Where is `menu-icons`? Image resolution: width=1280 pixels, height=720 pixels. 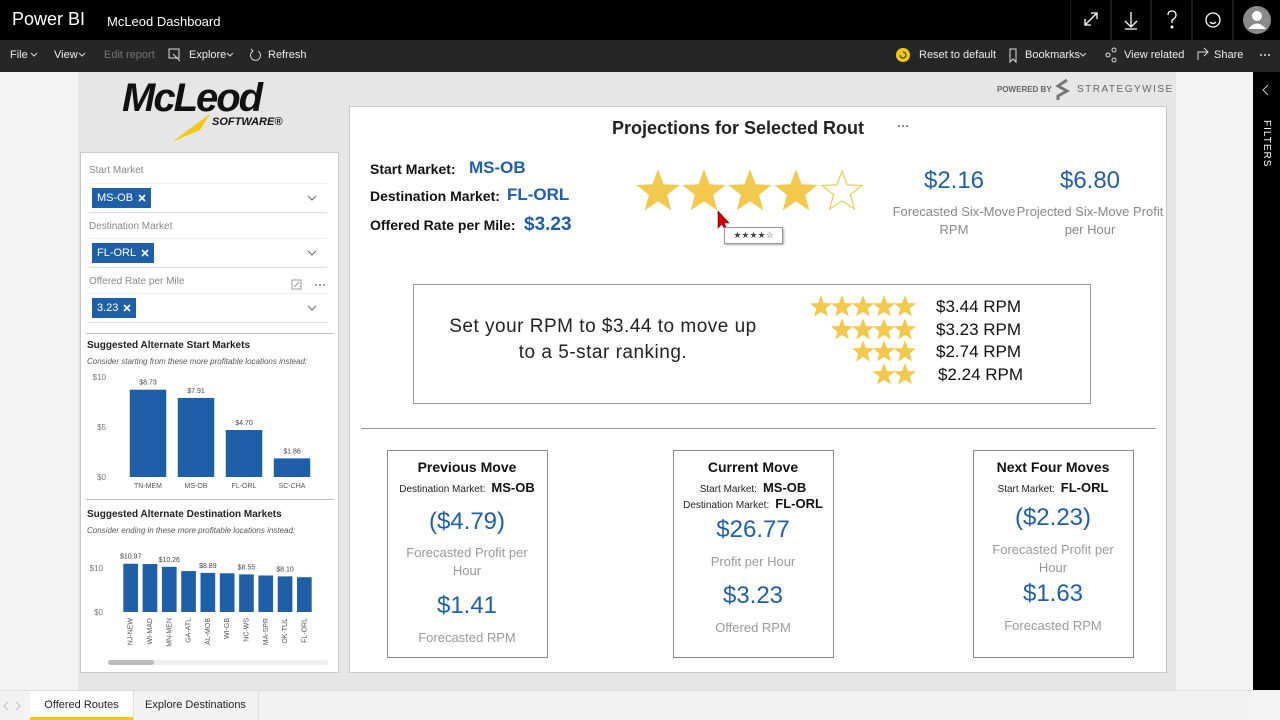 menu-icons is located at coordinates (650, 55).